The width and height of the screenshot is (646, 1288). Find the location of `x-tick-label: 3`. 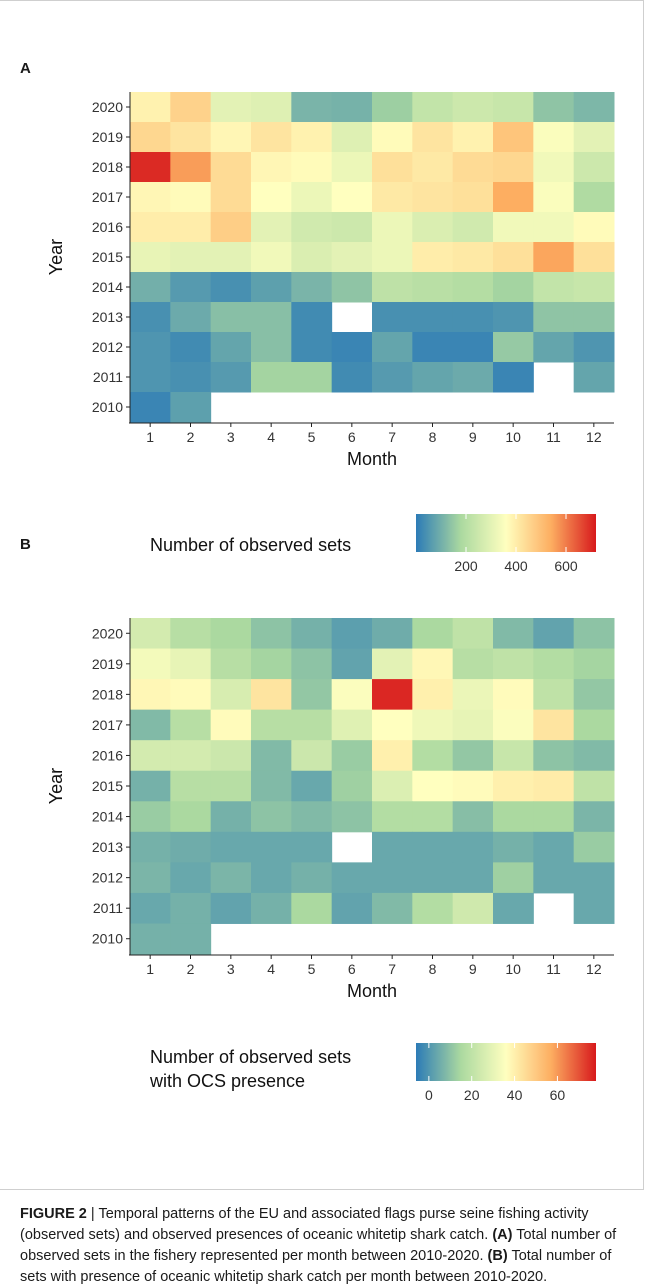

x-tick-label: 3 is located at coordinates (231, 969).